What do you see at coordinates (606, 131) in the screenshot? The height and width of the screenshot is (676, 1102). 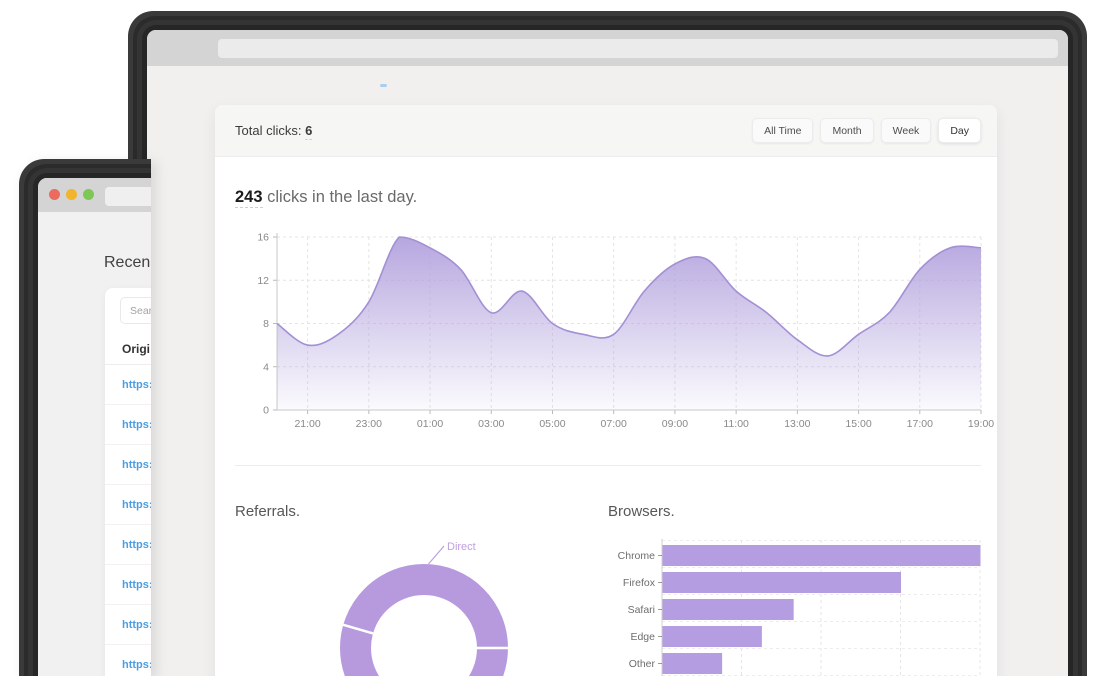 I see `card-header: Total clicks: 6 All Time Month Week Day` at bounding box center [606, 131].